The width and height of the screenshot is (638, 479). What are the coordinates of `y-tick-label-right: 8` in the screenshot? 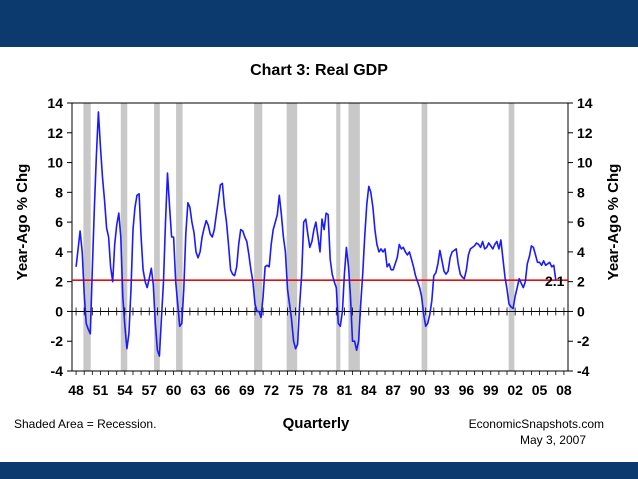 It's located at (581, 192).